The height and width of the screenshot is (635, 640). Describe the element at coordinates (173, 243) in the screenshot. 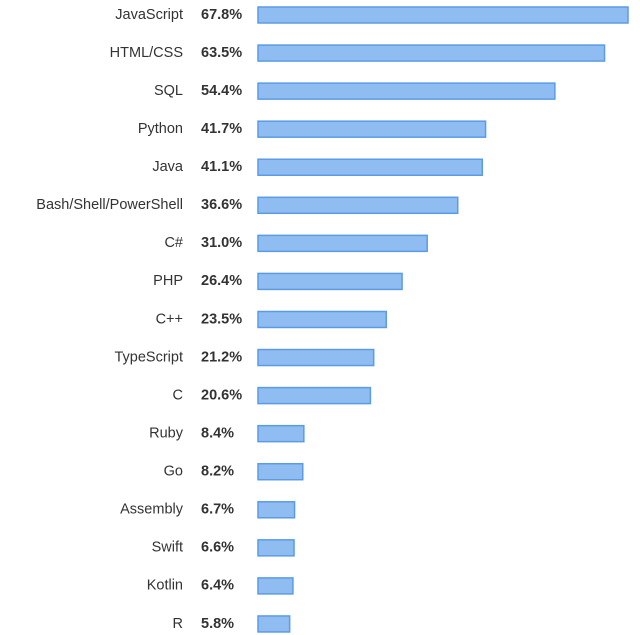

I see `category-label: C#` at that location.